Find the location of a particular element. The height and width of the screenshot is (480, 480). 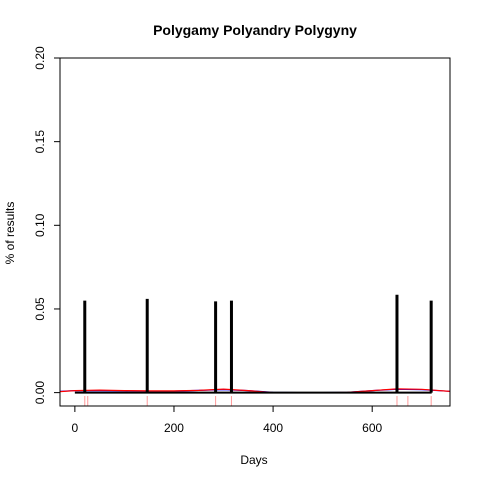

y-tick-label: 0.20 is located at coordinates (40, 58).